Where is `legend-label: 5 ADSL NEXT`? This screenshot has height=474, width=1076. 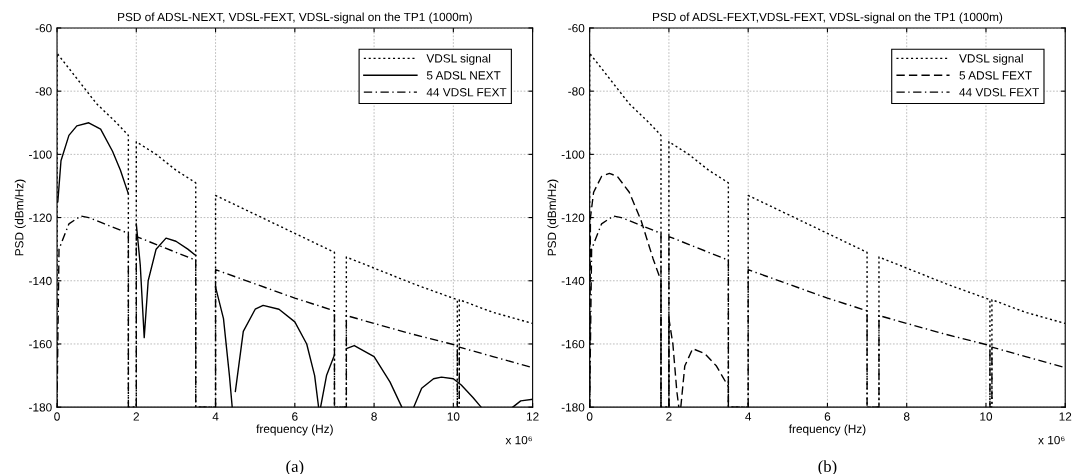 legend-label: 5 ADSL NEXT is located at coordinates (463, 75).